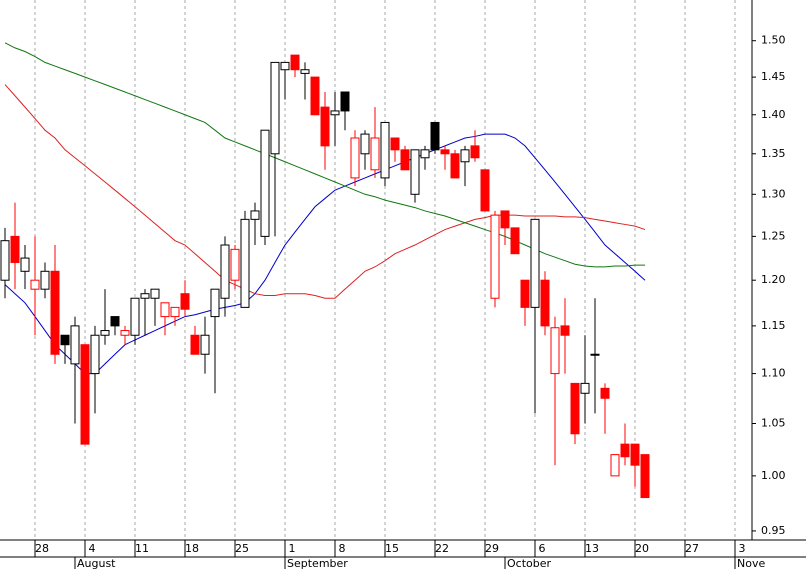 Image resolution: width=806 pixels, height=569 pixels. I want to click on month-label: September, so click(317, 563).